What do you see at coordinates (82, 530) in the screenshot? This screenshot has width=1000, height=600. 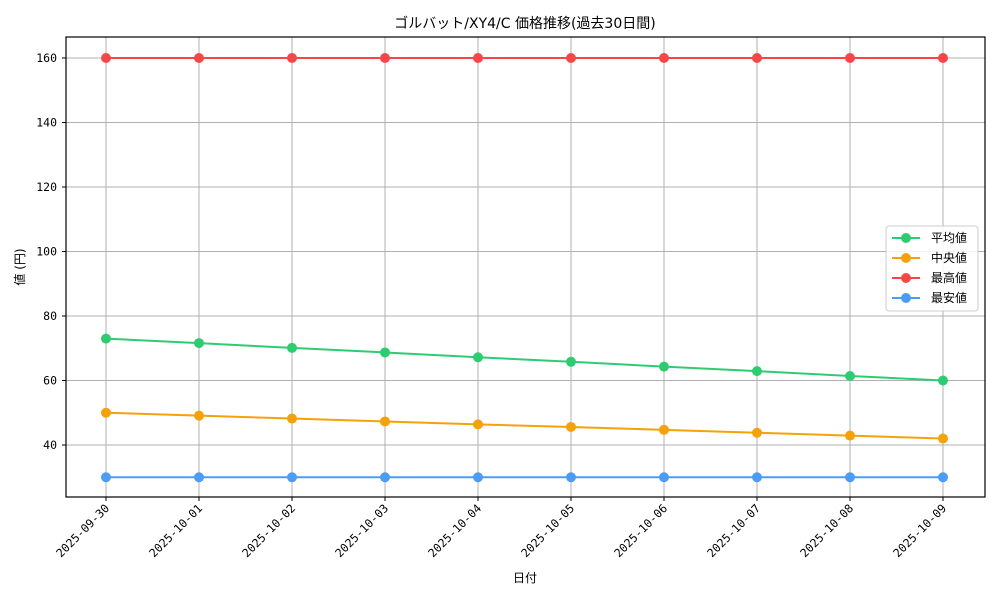 I see `x-tick-label: 2025-09-30` at bounding box center [82, 530].